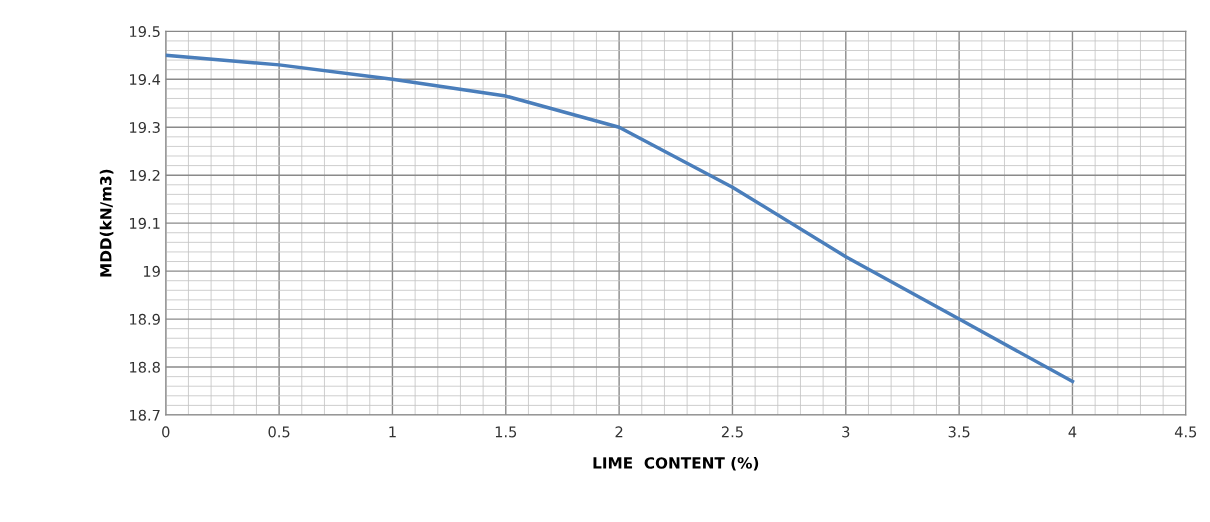  Describe the element at coordinates (145, 415) in the screenshot. I see `y-tick-label: 18.7` at that location.